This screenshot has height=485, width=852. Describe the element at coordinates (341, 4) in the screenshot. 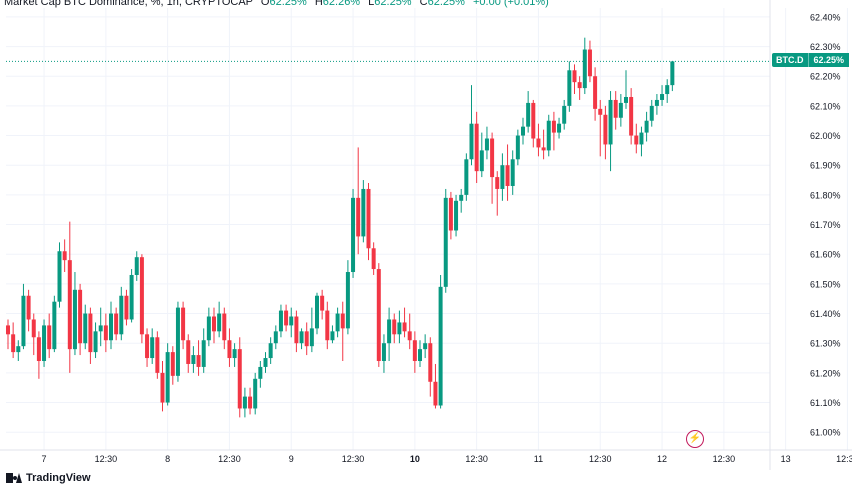

I see `high-value: 62.26%` at that location.